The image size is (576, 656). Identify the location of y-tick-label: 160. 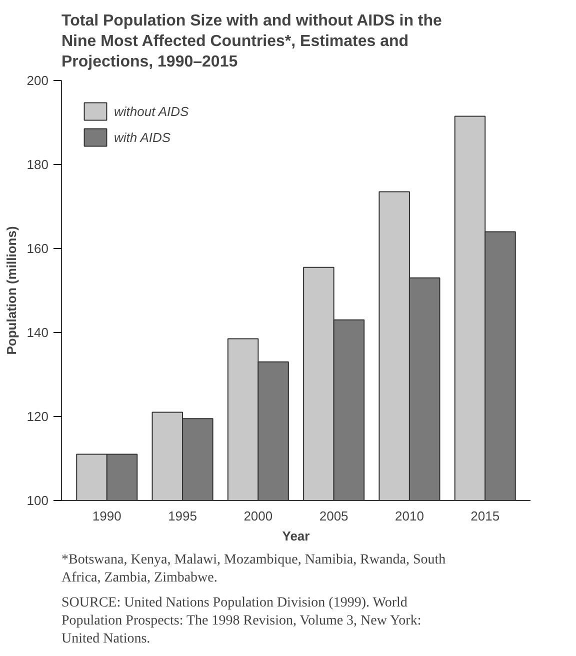
(37, 248).